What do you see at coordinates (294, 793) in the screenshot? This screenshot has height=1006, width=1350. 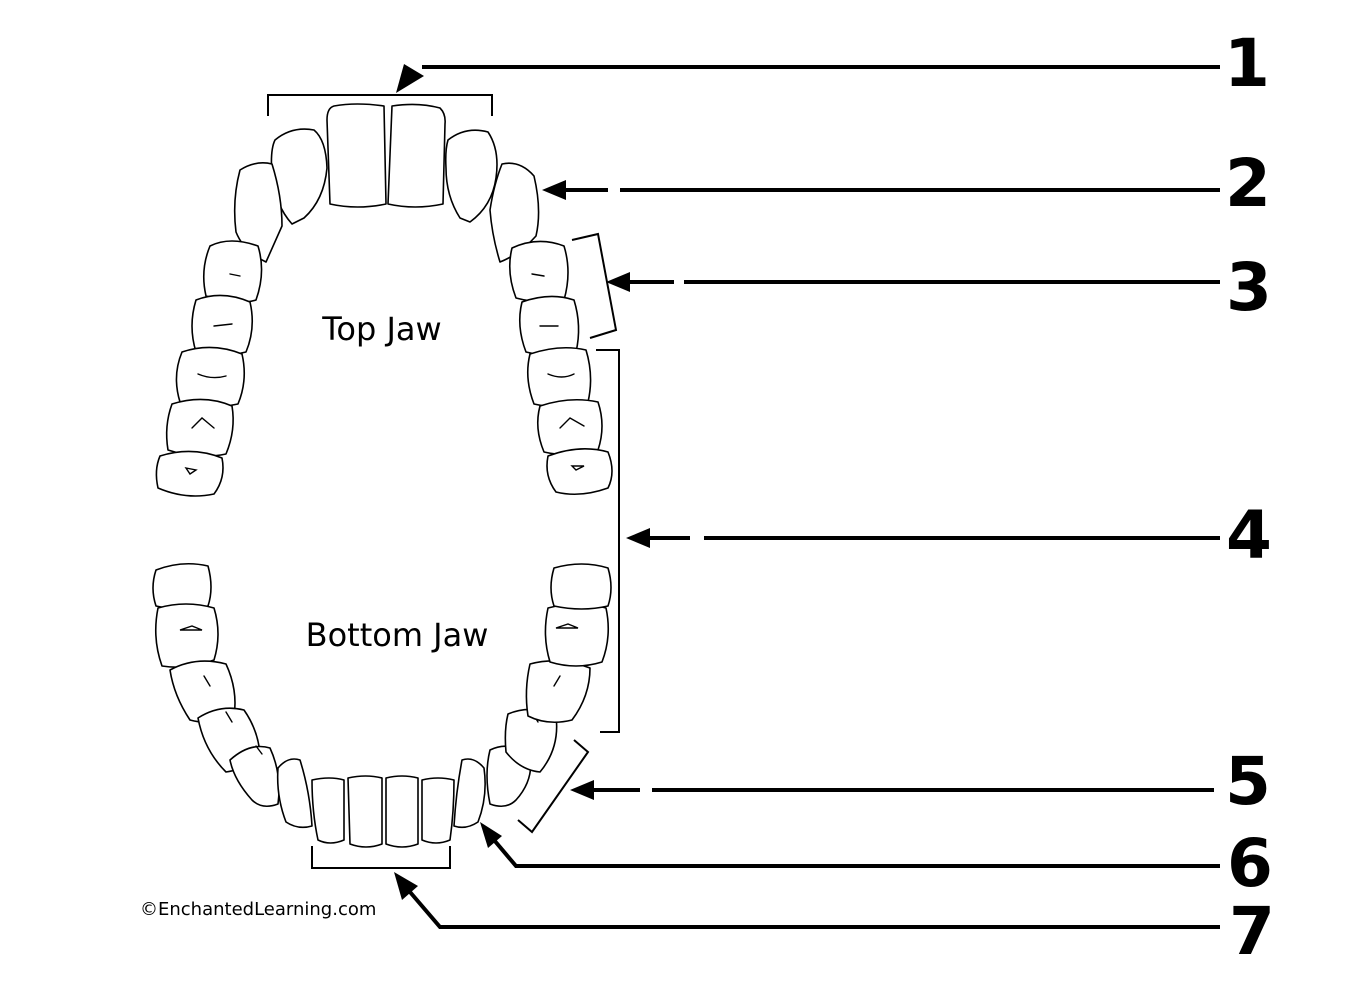 I see `bottom-canine-left` at bounding box center [294, 793].